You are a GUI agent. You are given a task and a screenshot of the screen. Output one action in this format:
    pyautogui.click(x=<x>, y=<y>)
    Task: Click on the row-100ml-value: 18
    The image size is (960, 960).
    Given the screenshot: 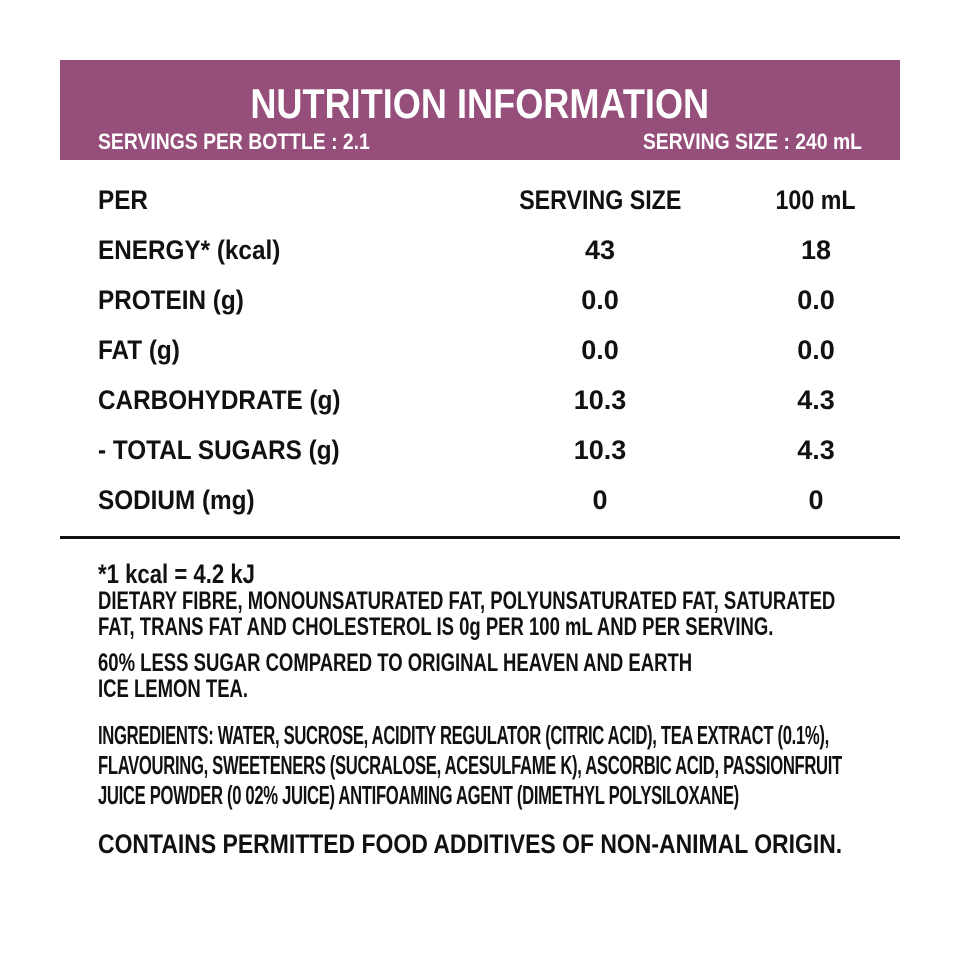 What is the action you would take?
    pyautogui.click(x=816, y=250)
    